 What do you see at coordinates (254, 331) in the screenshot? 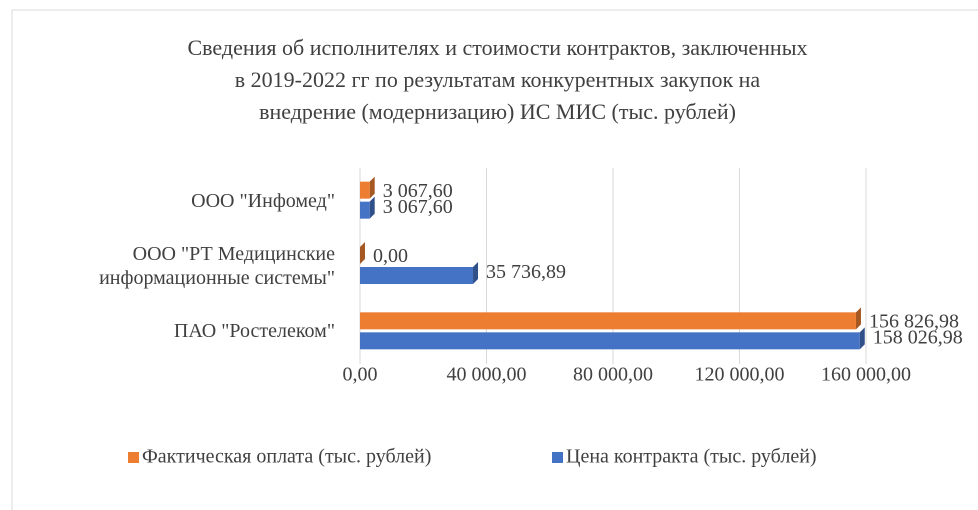
I see `y-tick-label: ПАО "Ростелеком"` at bounding box center [254, 331].